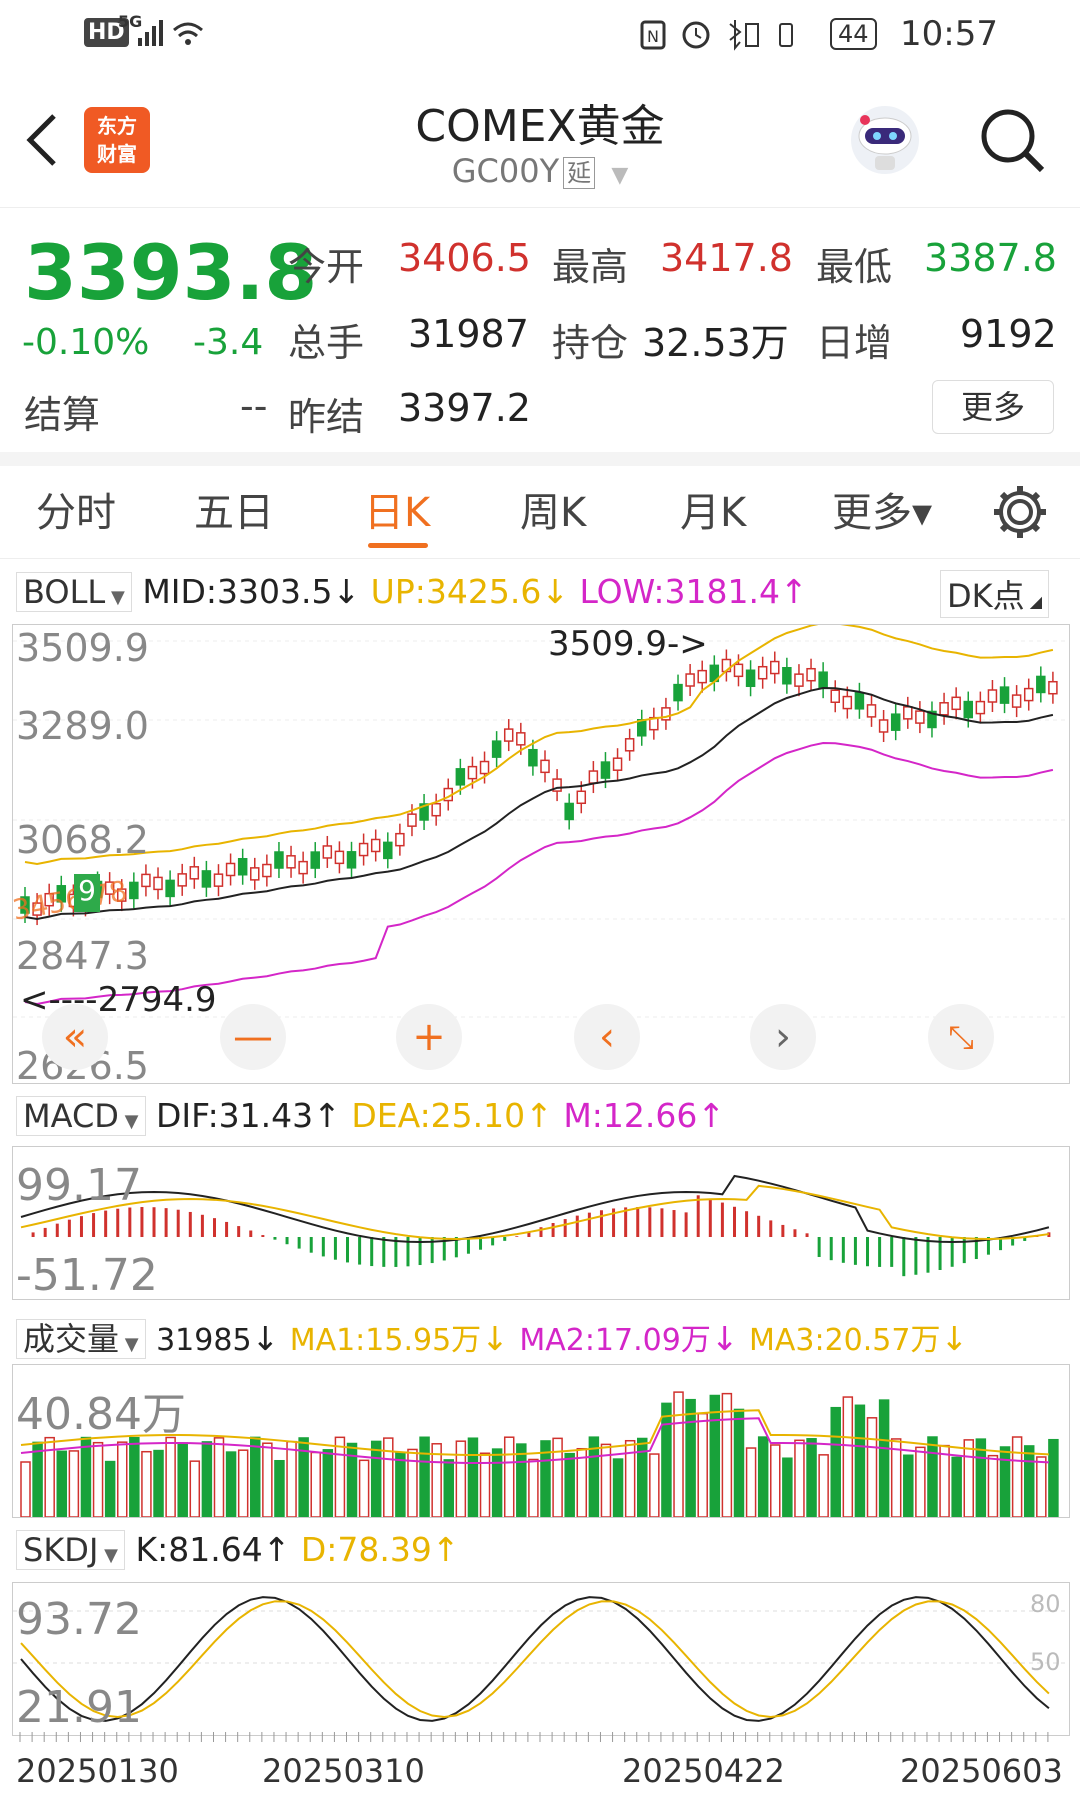  What do you see at coordinates (541, 1441) in the screenshot?
I see `volume-chart` at bounding box center [541, 1441].